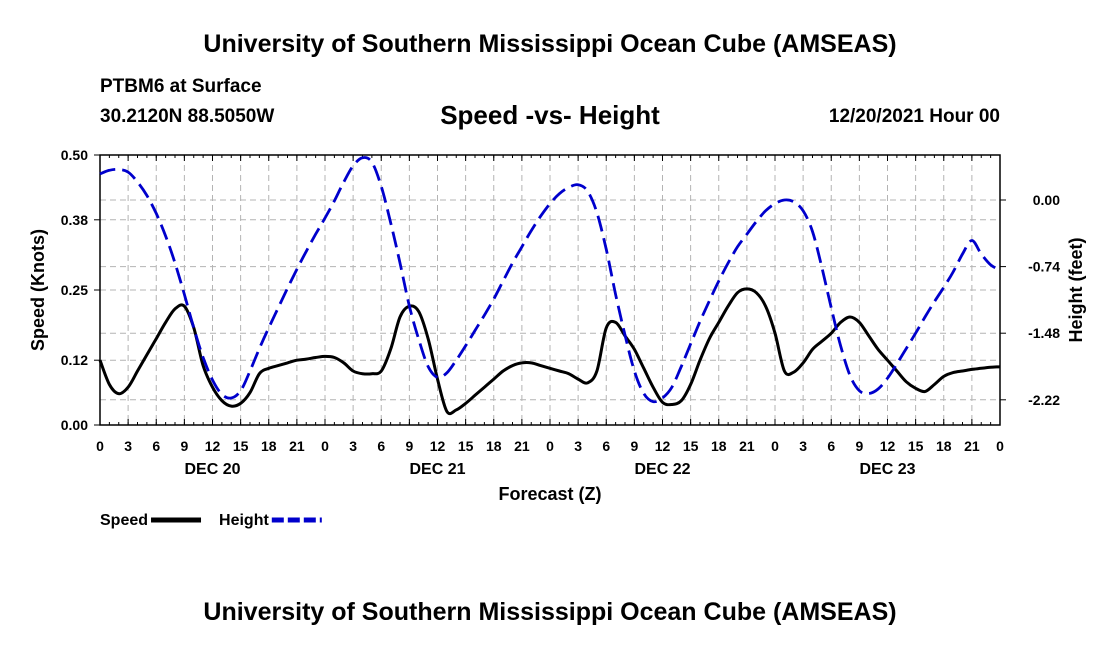 This screenshot has height=650, width=1100. I want to click on station-label: PTBM6 at Surface, so click(181, 86).